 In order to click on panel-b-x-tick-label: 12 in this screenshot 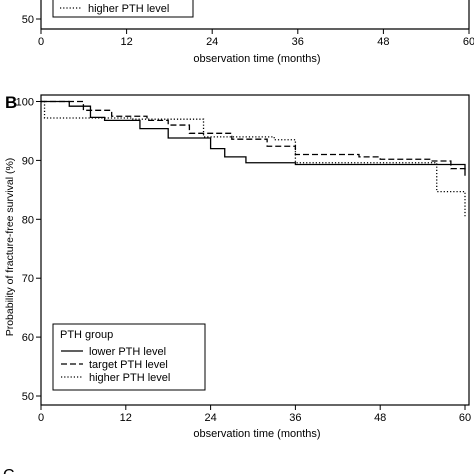, I will do `click(126, 418)`.